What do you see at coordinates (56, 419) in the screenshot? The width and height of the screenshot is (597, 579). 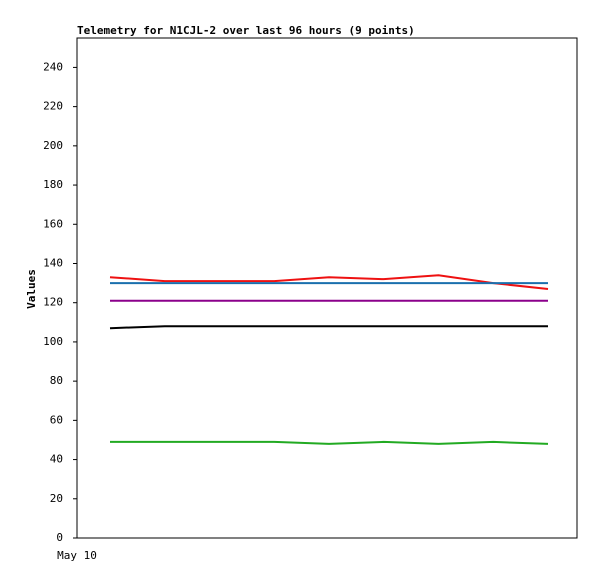 I see `y-tick-label: 60` at bounding box center [56, 419].